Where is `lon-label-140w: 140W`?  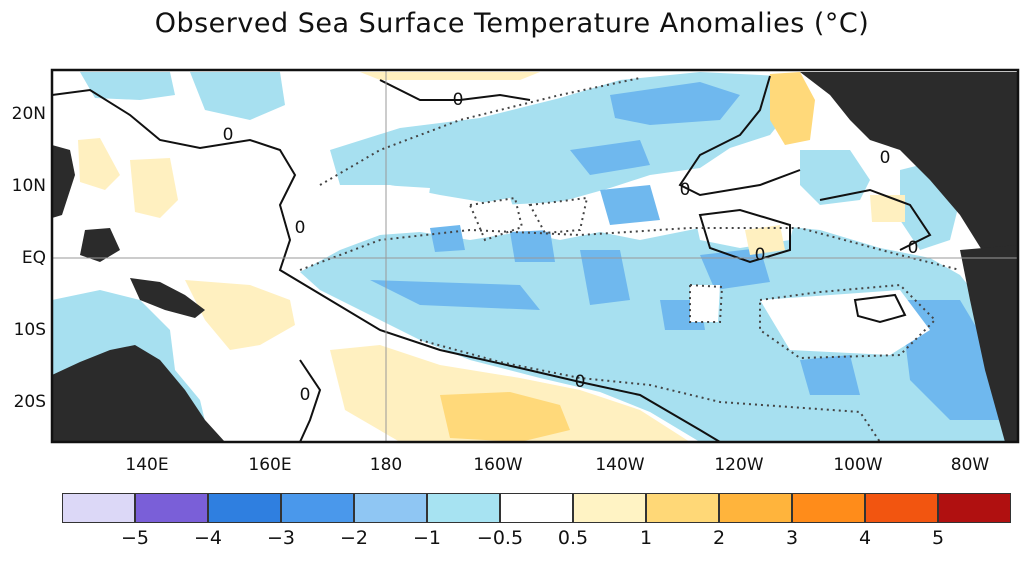
lon-label-140w: 140W is located at coordinates (620, 465).